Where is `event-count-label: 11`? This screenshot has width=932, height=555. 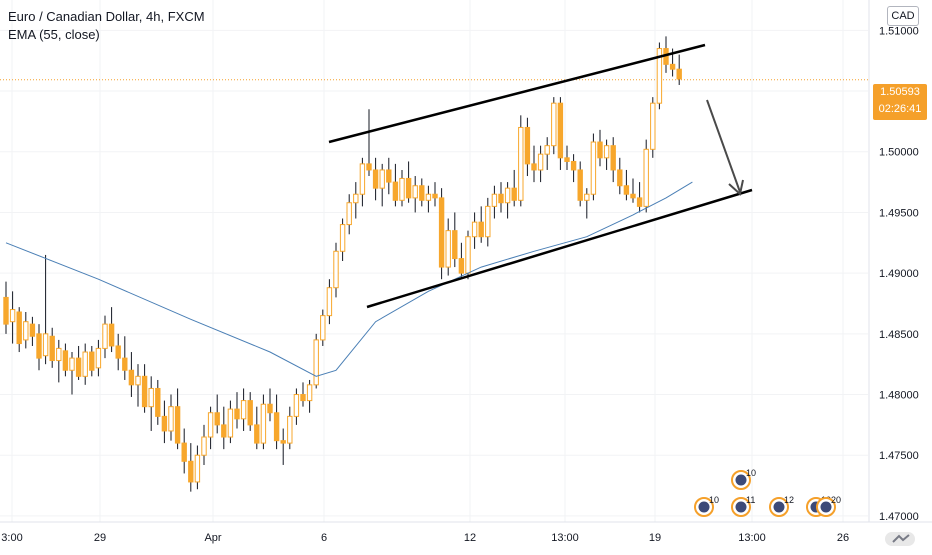 event-count-label: 11 is located at coordinates (750, 500).